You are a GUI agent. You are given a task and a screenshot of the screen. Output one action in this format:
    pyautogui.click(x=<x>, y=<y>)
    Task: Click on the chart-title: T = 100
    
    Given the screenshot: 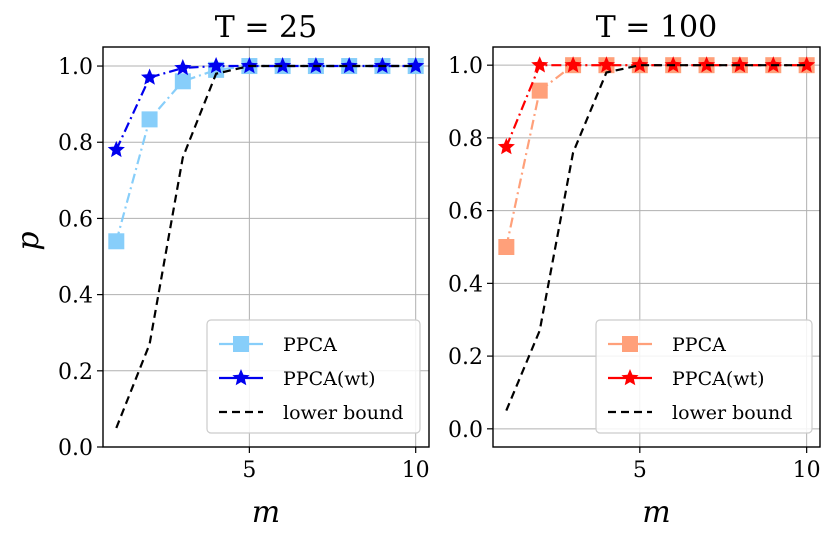 What is the action you would take?
    pyautogui.click(x=656, y=27)
    